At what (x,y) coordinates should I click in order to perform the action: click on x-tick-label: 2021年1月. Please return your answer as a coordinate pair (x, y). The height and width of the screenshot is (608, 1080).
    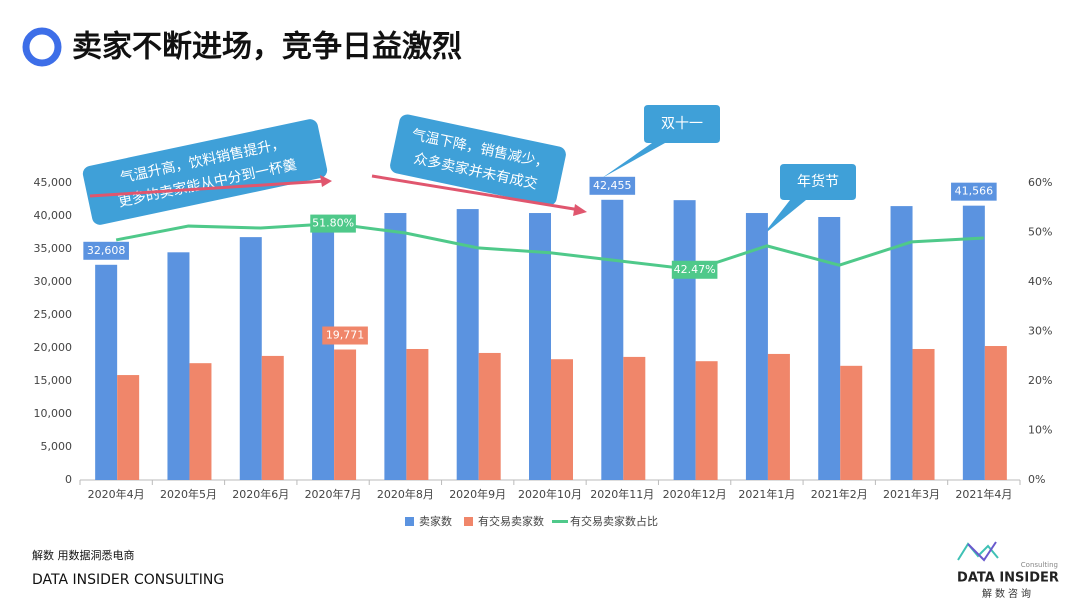
    Looking at the image, I should click on (766, 494).